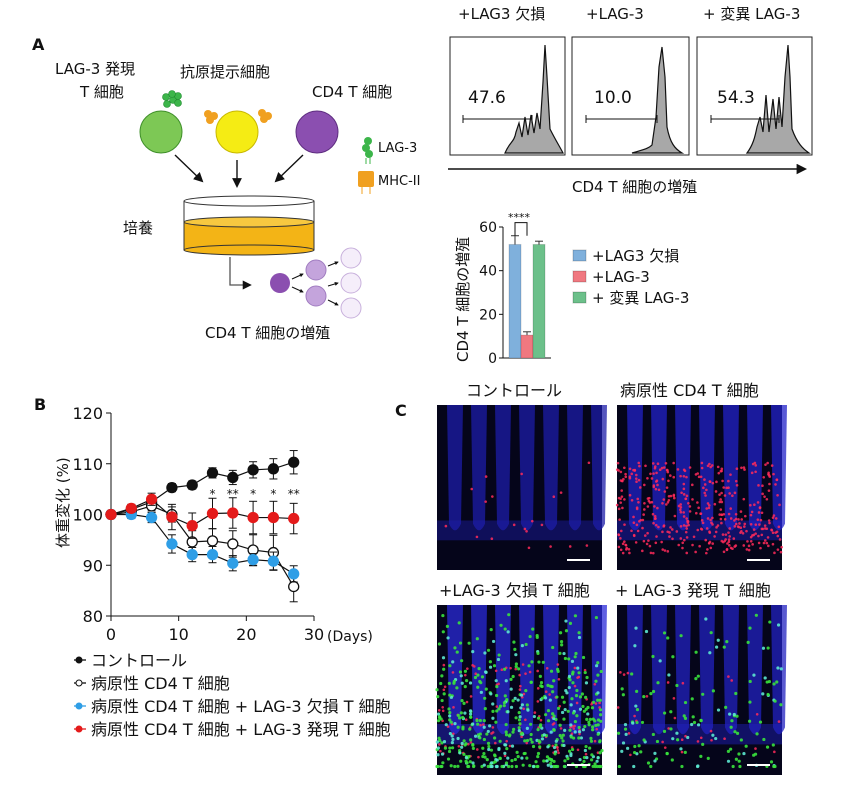  Describe the element at coordinates (352, 92) in the screenshot. I see `cd4-cell-label: CD4 T 細胞` at that location.